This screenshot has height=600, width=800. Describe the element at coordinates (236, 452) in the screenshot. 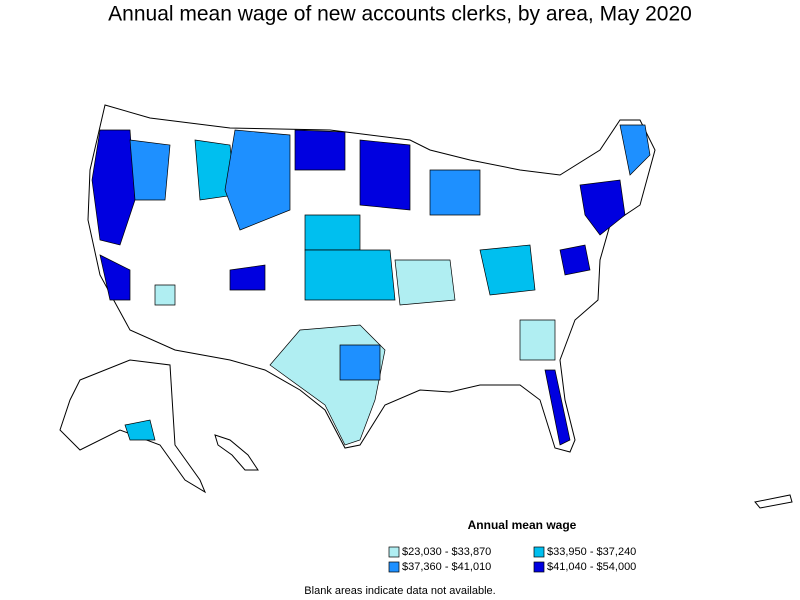

I see `hawaii` at that location.